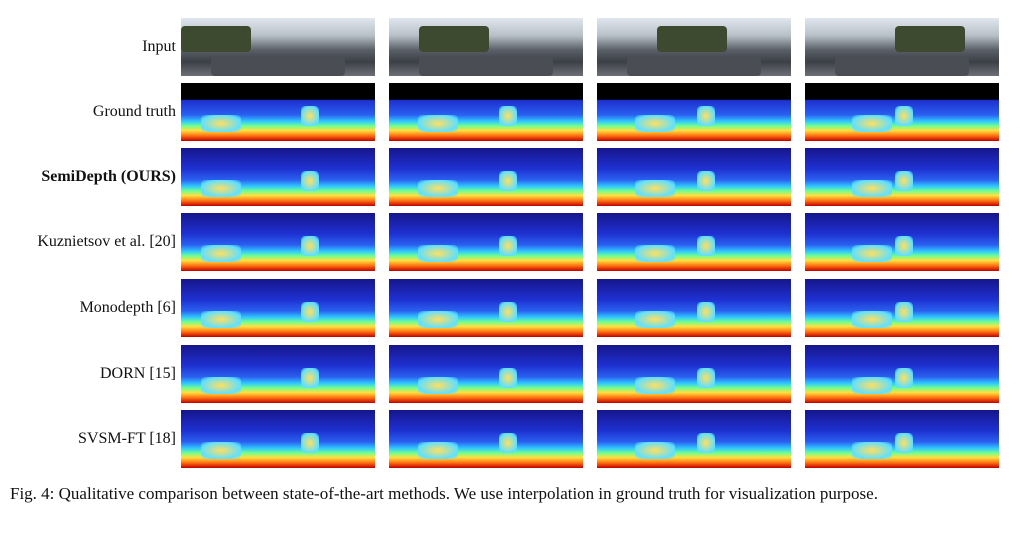 The height and width of the screenshot is (541, 1024). Describe the element at coordinates (127, 307) in the screenshot. I see `row-label: Monodepth [6]` at that location.